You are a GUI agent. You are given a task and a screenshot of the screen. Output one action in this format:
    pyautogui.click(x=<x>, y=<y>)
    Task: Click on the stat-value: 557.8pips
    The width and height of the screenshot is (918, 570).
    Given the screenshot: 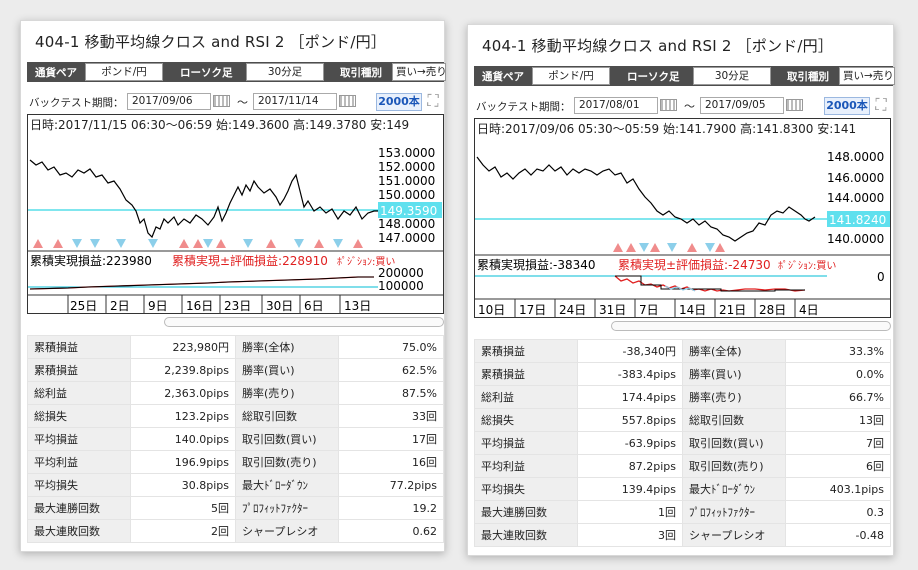 What is the action you would take?
    pyautogui.click(x=630, y=420)
    